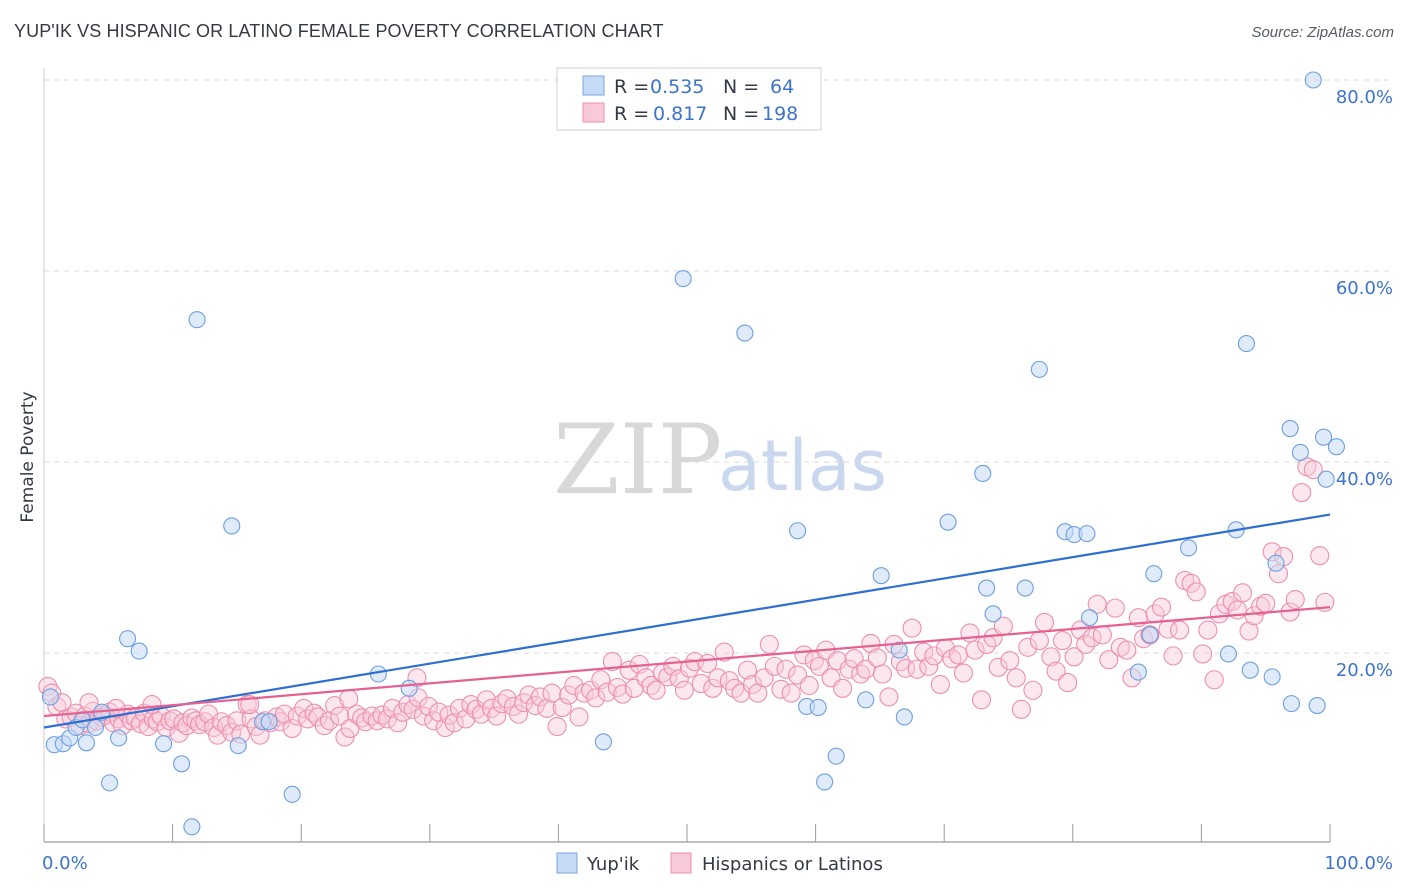  What do you see at coordinates (637, 460) in the screenshot?
I see `watermark-zip: ZIP` at bounding box center [637, 460].